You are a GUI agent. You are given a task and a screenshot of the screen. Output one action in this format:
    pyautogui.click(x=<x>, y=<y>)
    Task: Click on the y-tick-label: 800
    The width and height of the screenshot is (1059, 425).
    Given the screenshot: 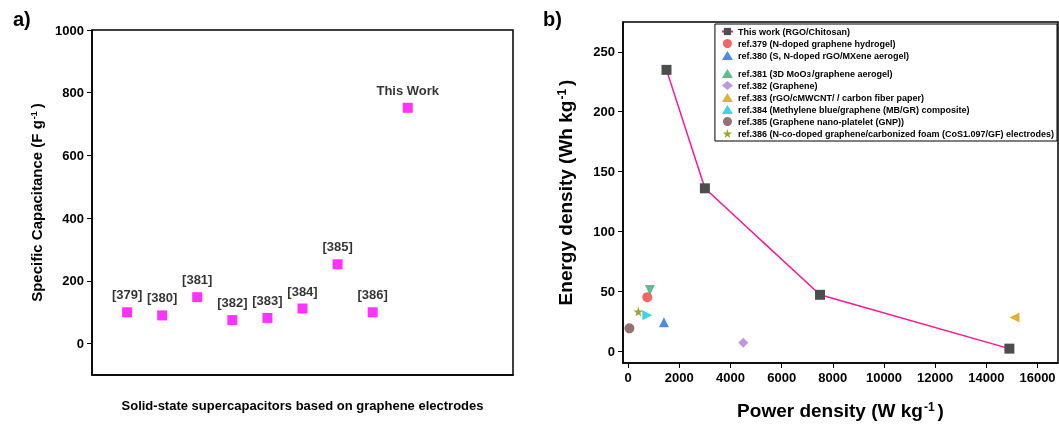 What is the action you would take?
    pyautogui.click(x=73, y=93)
    